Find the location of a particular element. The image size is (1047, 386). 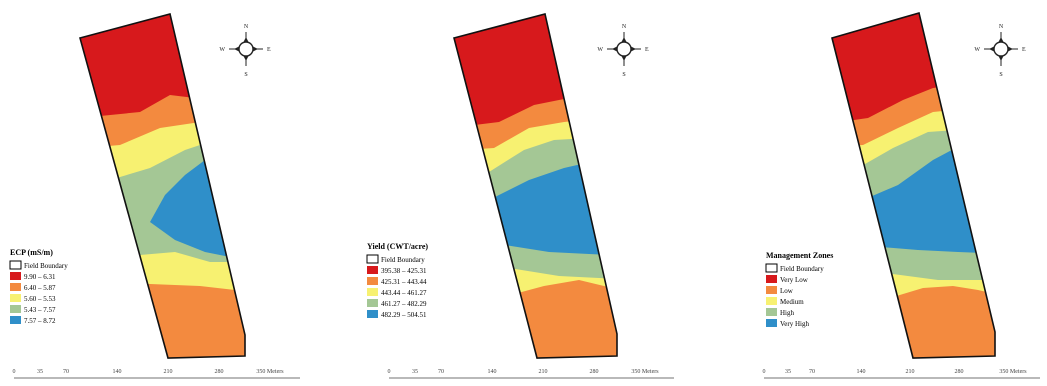

legend-label: 5.43 – 7.57 is located at coordinates (40, 310).